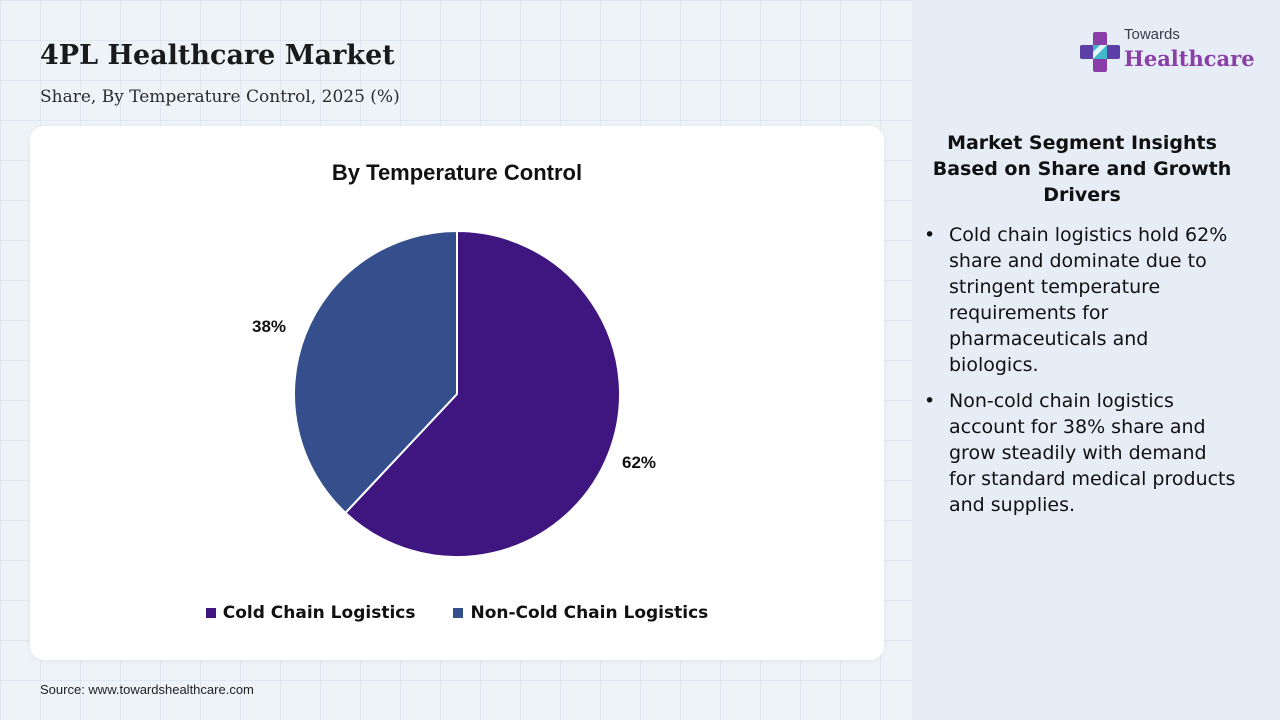 The height and width of the screenshot is (720, 1280). Describe the element at coordinates (217, 55) in the screenshot. I see `page-title: 4PL Healthcare Market` at that location.